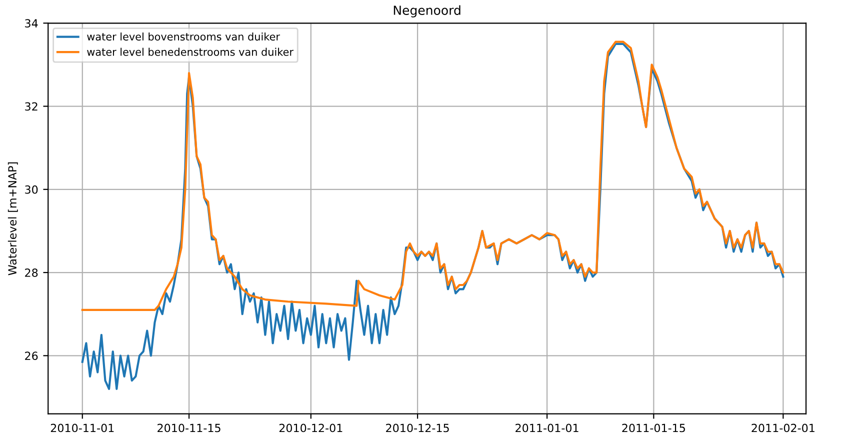  What do you see at coordinates (31, 189) in the screenshot?
I see `y-tick-label: 30` at bounding box center [31, 189].